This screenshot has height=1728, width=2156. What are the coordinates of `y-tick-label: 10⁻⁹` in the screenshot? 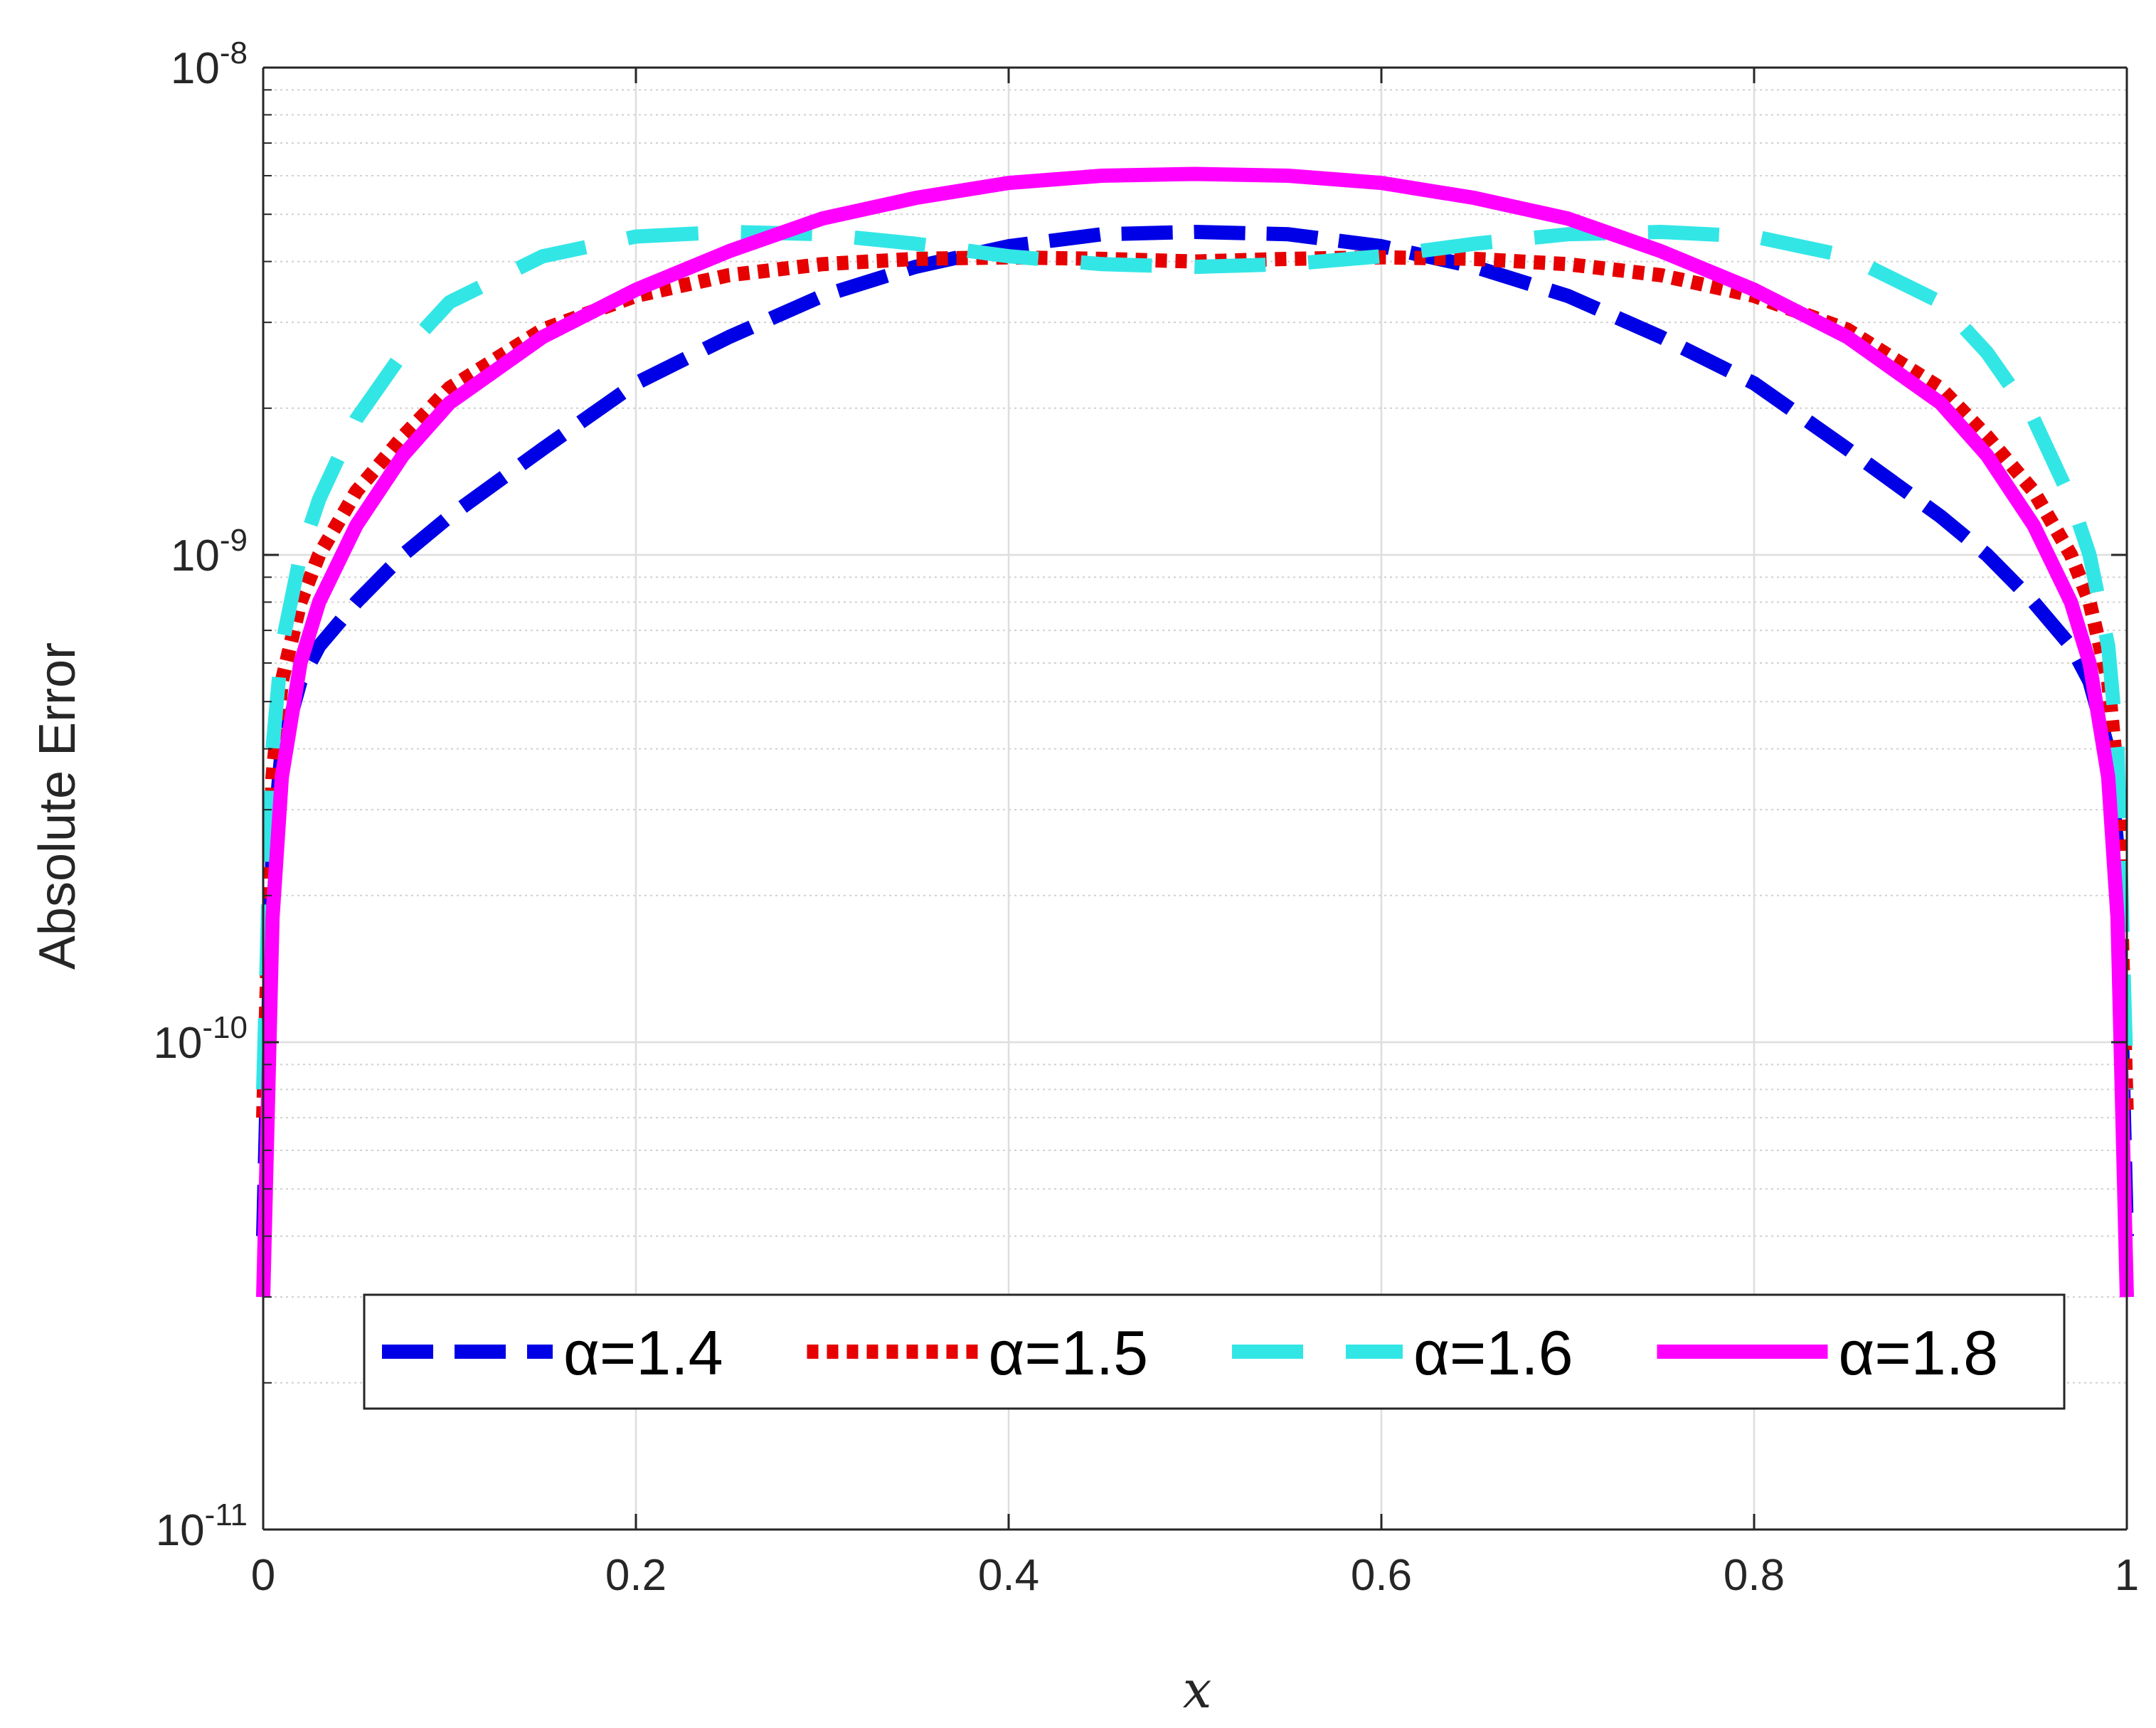 It's located at (209, 552).